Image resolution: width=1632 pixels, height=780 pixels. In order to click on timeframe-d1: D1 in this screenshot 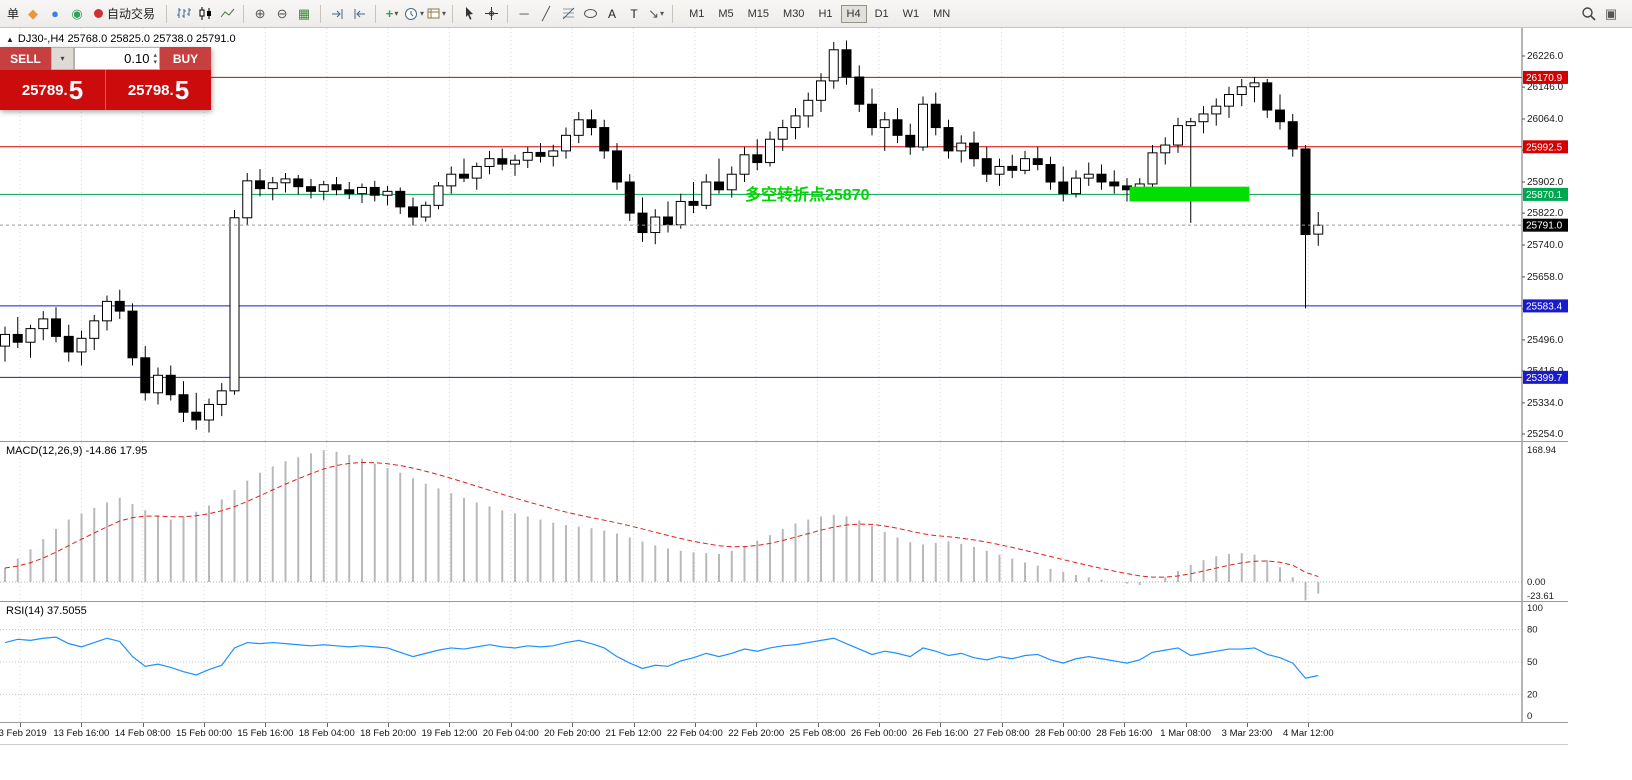, I will do `click(881, 13)`.